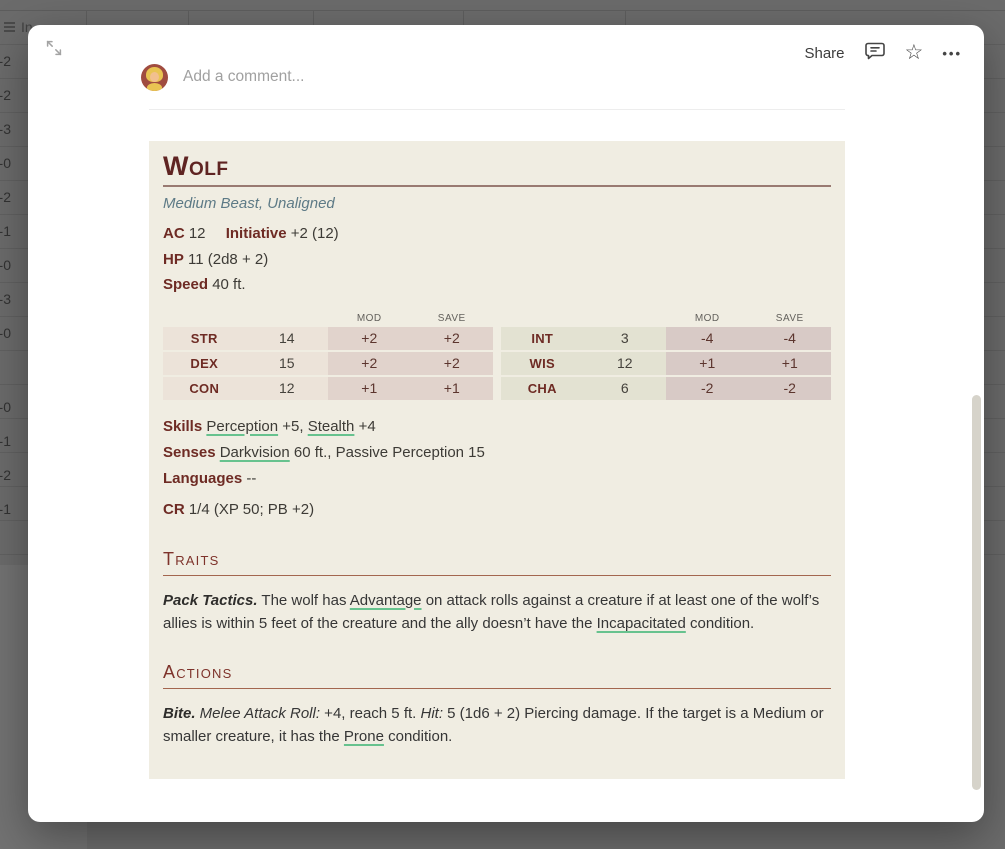 The width and height of the screenshot is (1005, 849). What do you see at coordinates (624, 388) in the screenshot?
I see `ability-score: 6` at bounding box center [624, 388].